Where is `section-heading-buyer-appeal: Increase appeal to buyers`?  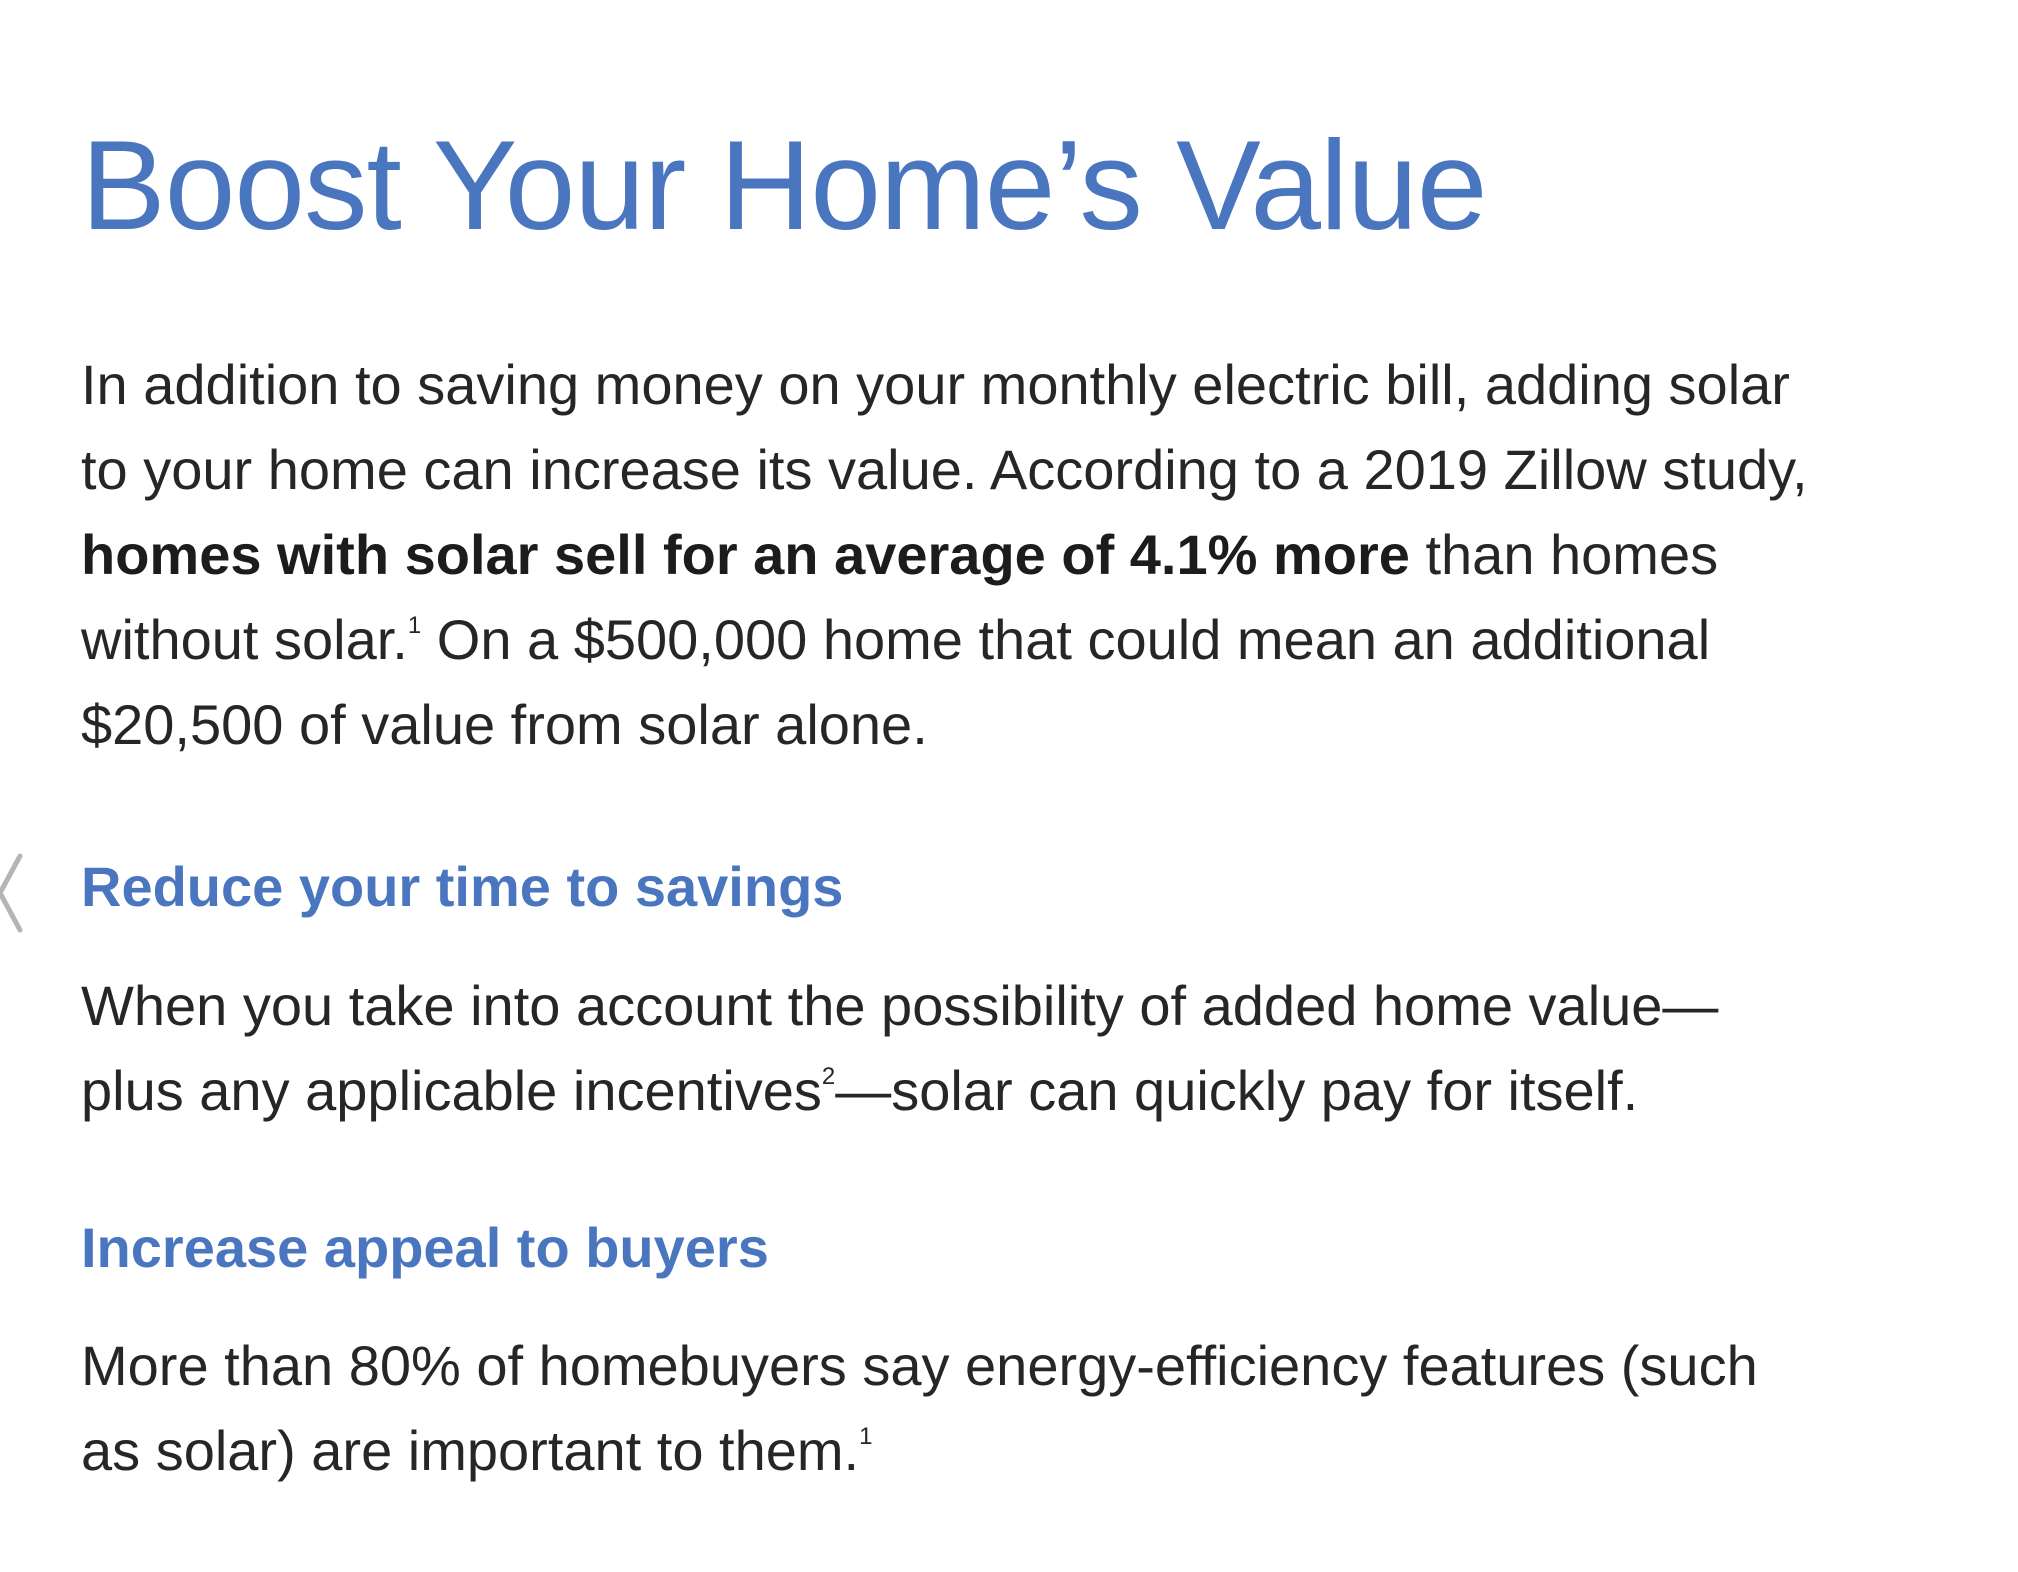 section-heading-buyer-appeal: Increase appeal to buyers is located at coordinates (425, 1247).